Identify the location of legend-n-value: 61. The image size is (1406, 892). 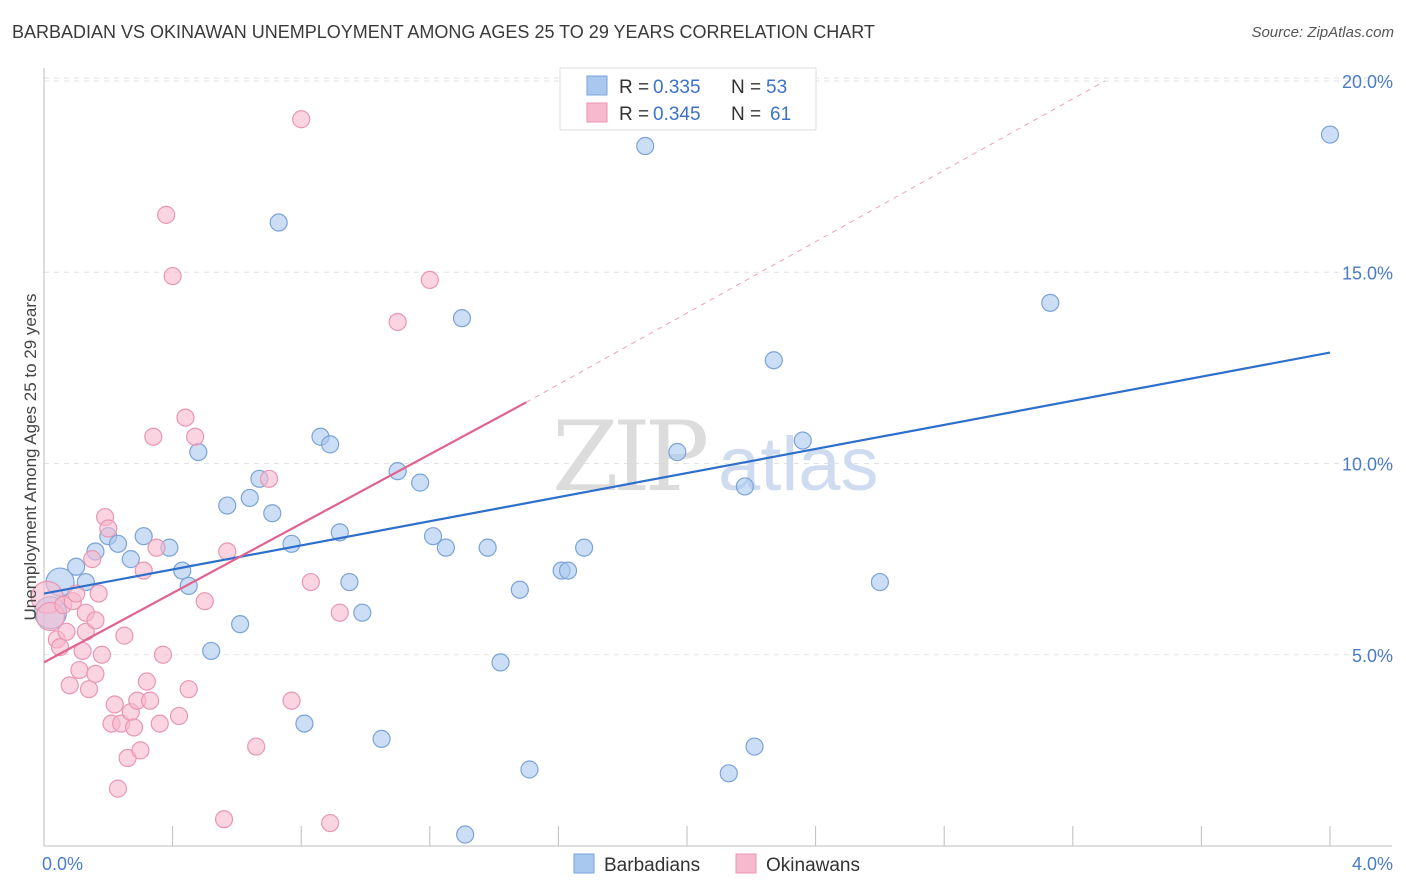
(780, 114).